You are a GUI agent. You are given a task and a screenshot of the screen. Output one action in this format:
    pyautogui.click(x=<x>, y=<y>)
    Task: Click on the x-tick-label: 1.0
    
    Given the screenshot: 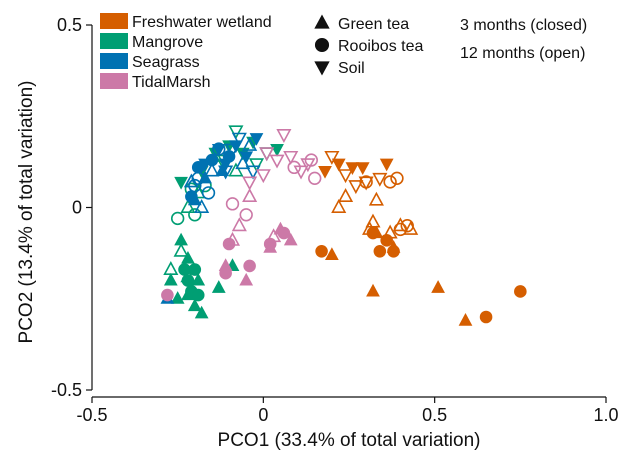 What is the action you would take?
    pyautogui.click(x=605, y=415)
    